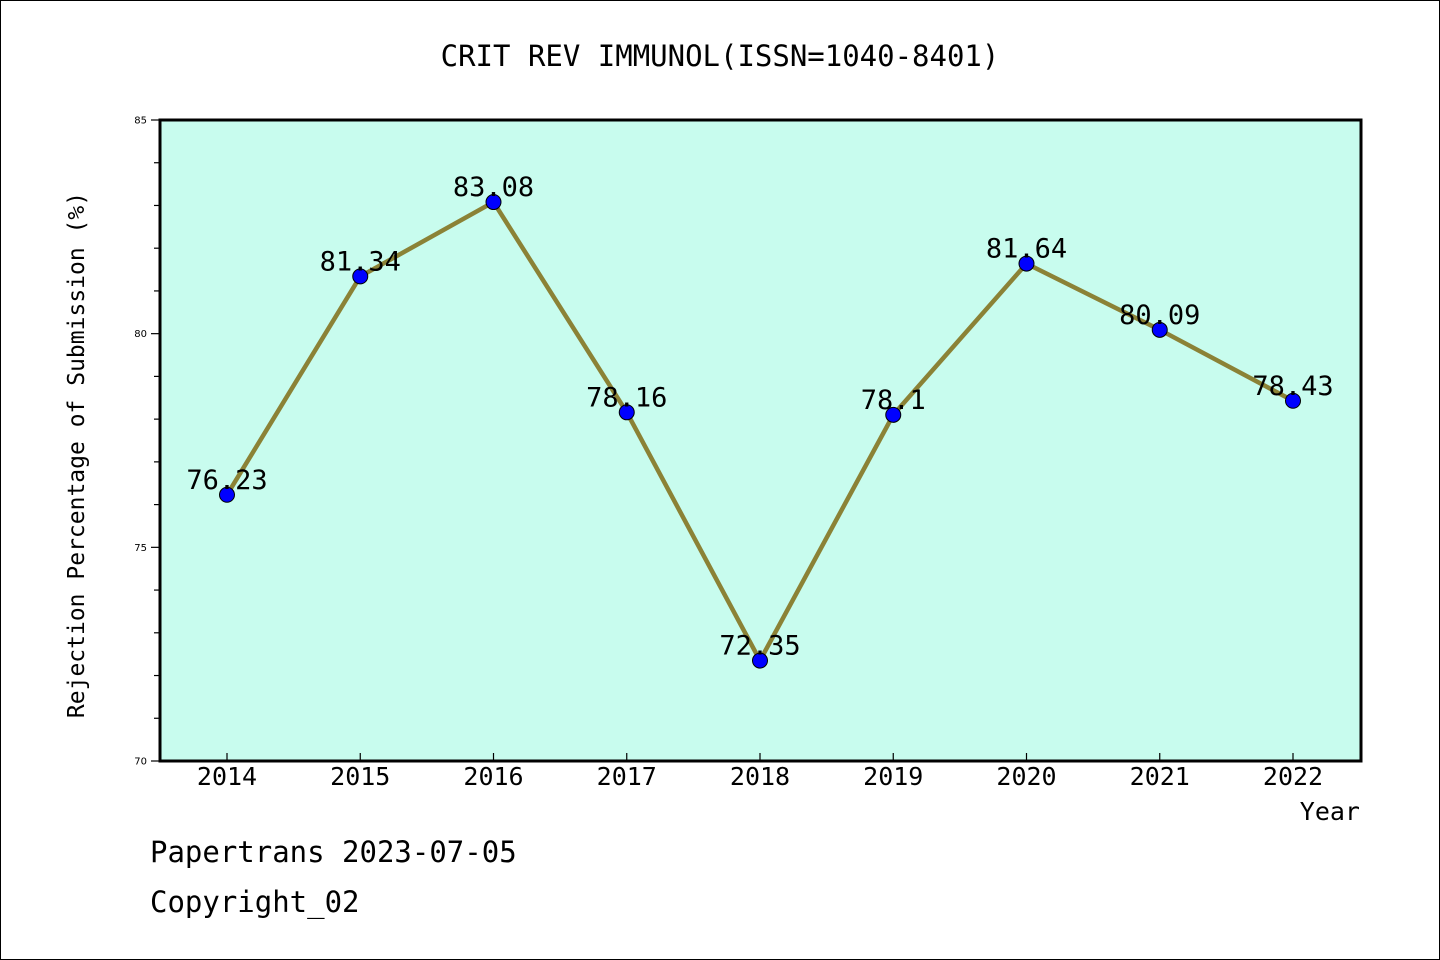 Image resolution: width=1440 pixels, height=960 pixels. I want to click on data-label: 81.34, so click(360, 261).